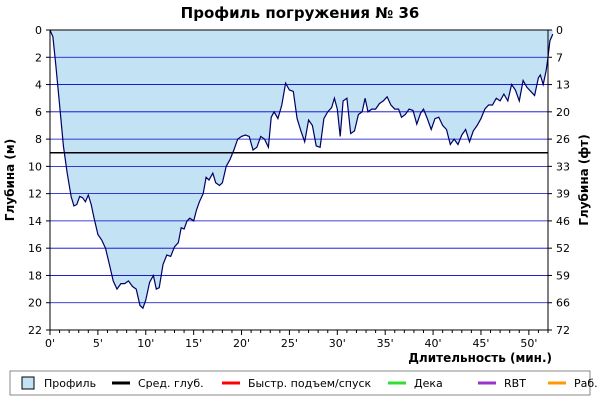 The height and width of the screenshot is (400, 600). Describe the element at coordinates (385, 343) in the screenshot. I see `x-tick-label: 35'` at that location.